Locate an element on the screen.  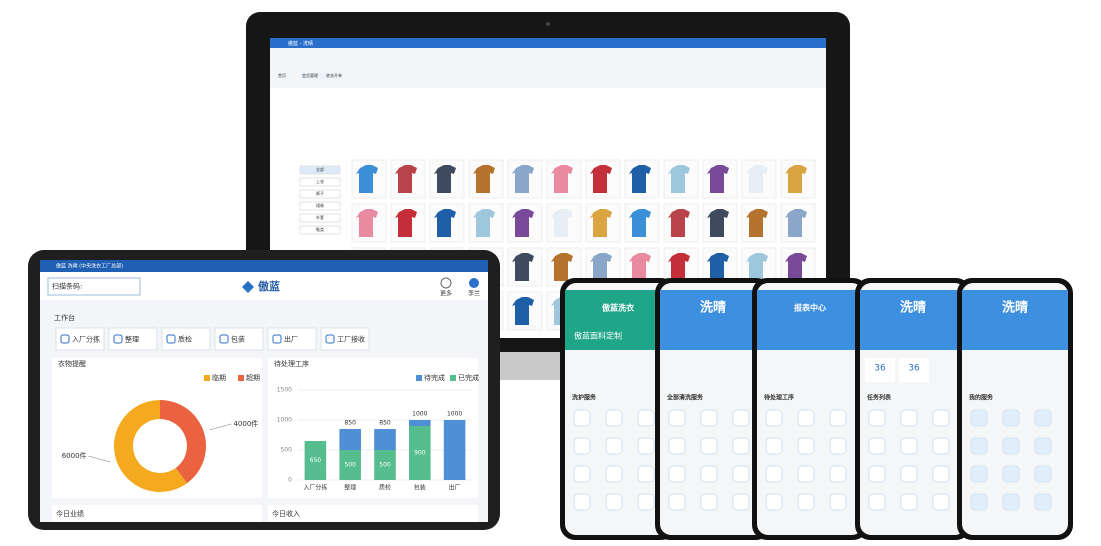
bar-segment is located at coordinates (385, 465).